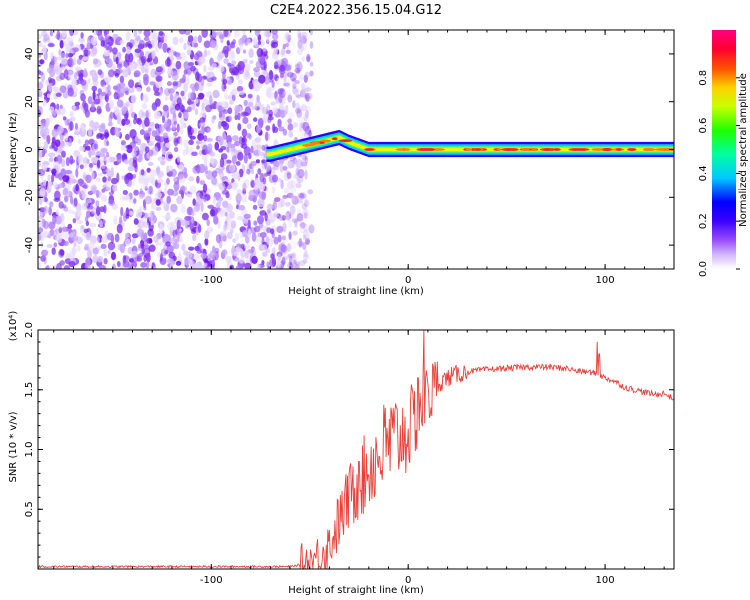 This screenshot has height=600, width=750. Describe the element at coordinates (356, 590) in the screenshot. I see `snr-xlabel: Height of straight line (km)` at that location.